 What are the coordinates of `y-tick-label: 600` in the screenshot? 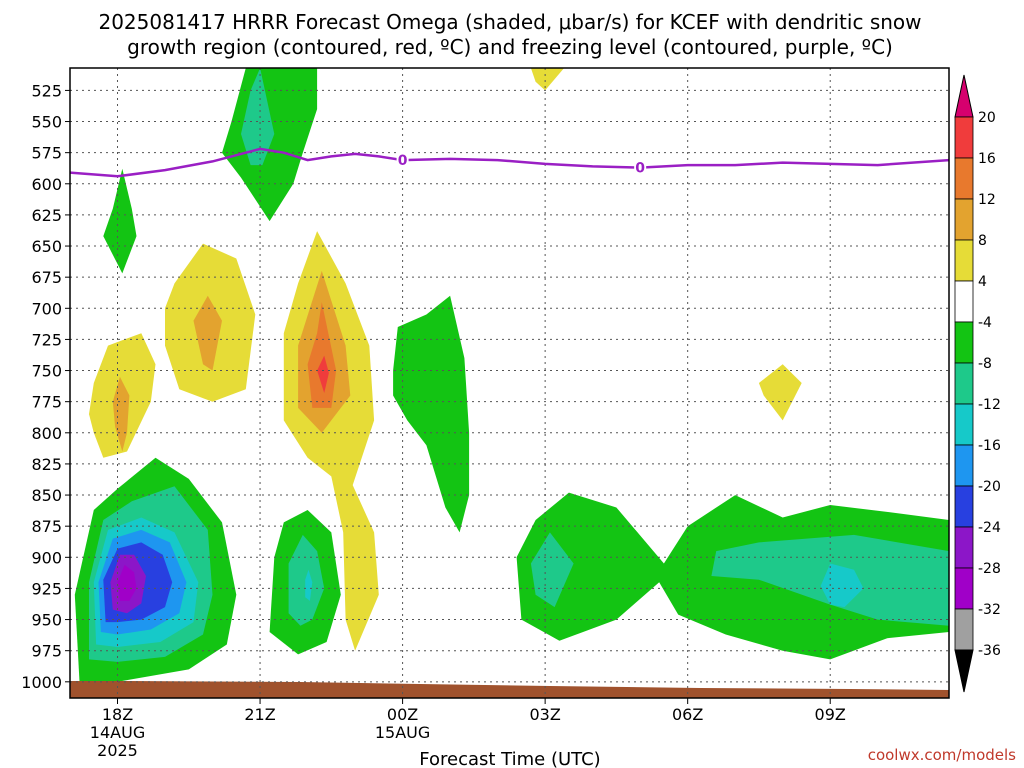 It's located at (46, 184).